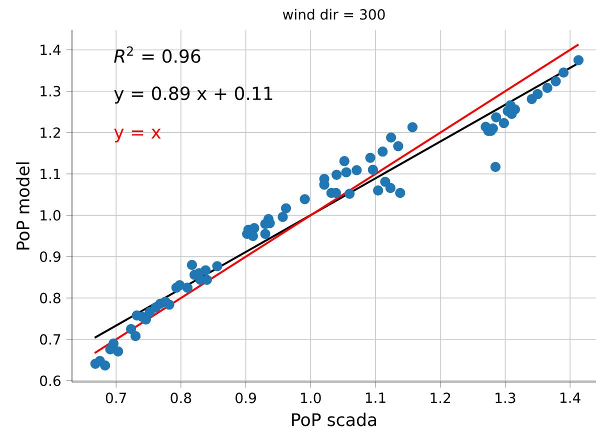 Image resolution: width=597 pixels, height=433 pixels. What do you see at coordinates (333, 14) in the screenshot?
I see `chart-title: wind dir = 300` at bounding box center [333, 14].